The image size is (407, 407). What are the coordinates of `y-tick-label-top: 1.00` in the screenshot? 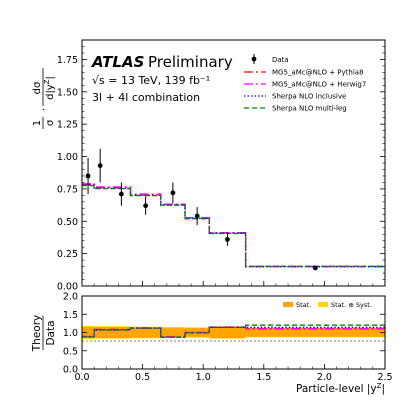 It's located at (67, 157).